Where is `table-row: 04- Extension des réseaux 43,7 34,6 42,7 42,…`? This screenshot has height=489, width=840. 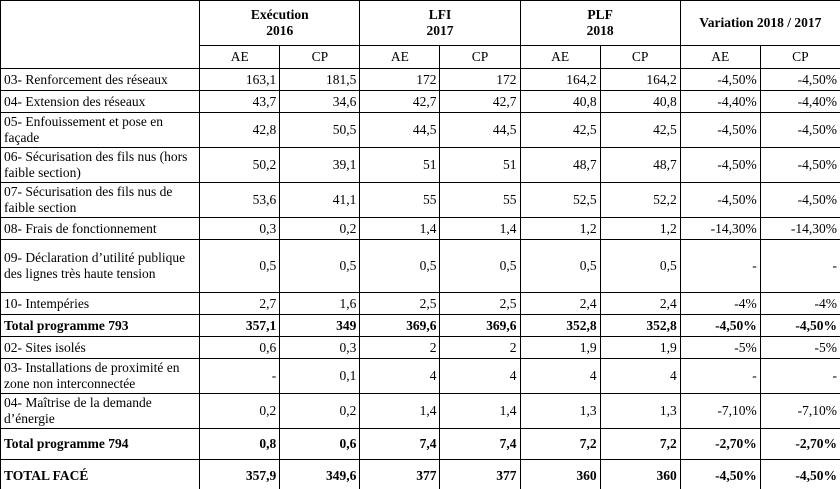
table-row: 04- Extension des réseaux 43,7 34,6 42,7 42,… is located at coordinates (420, 101).